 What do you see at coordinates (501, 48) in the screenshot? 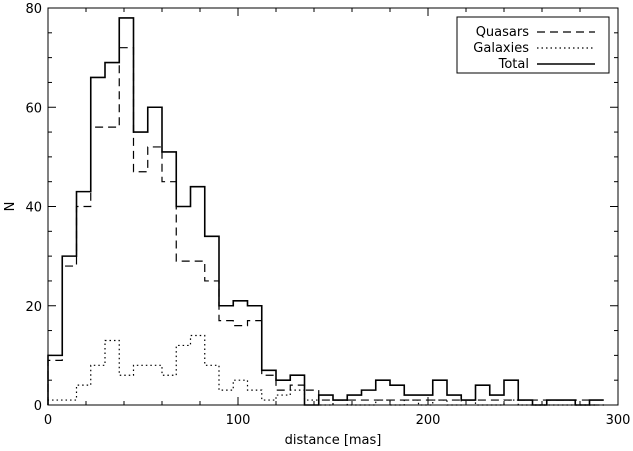
I see `legend-label-galaxies: Galaxies` at bounding box center [501, 48].